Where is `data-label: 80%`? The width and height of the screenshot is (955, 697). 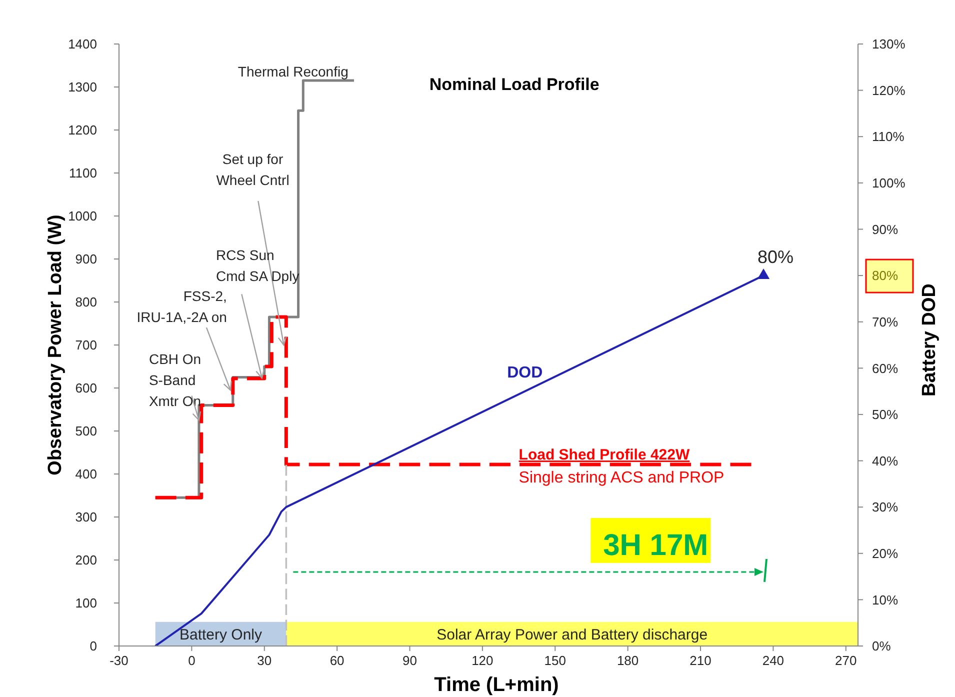
data-label: 80% is located at coordinates (775, 257).